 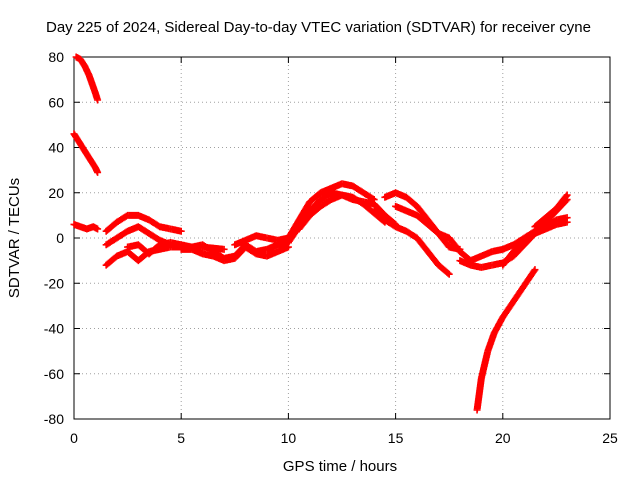 What do you see at coordinates (56, 193) in the screenshot?
I see `y-tick-label: 20` at bounding box center [56, 193].